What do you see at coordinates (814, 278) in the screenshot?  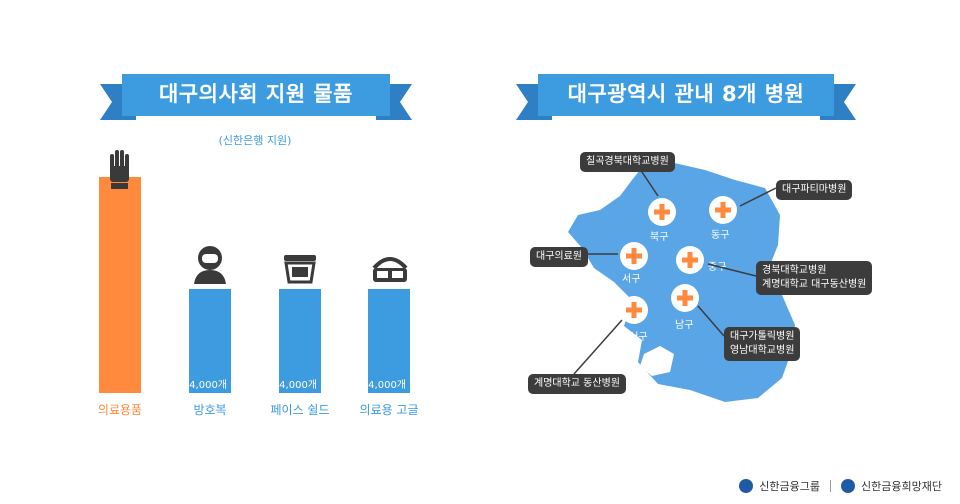 I see `callout-knu-dongsan: 경북대학교병원 계명대학교 대구동산병원` at bounding box center [814, 278].